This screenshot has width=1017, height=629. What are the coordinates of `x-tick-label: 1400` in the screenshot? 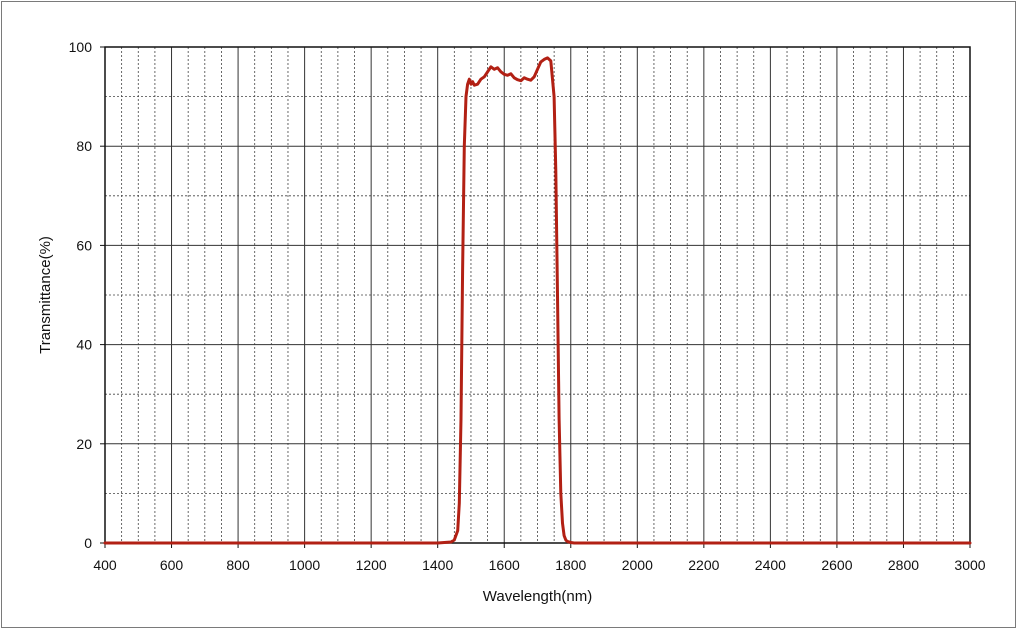 It's located at (437, 565).